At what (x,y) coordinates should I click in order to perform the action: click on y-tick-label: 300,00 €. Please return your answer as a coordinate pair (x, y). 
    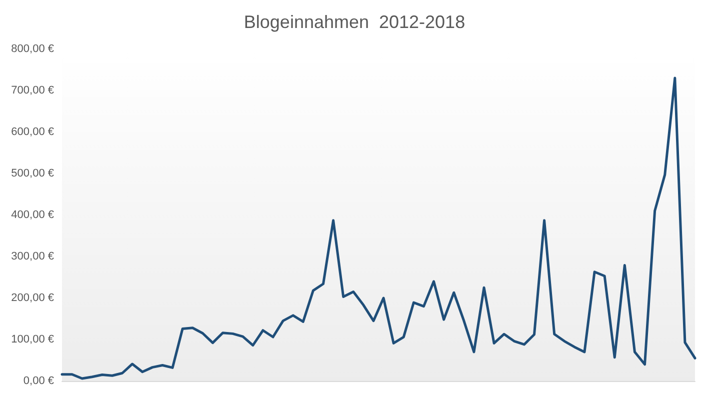
    Looking at the image, I should click on (32, 256).